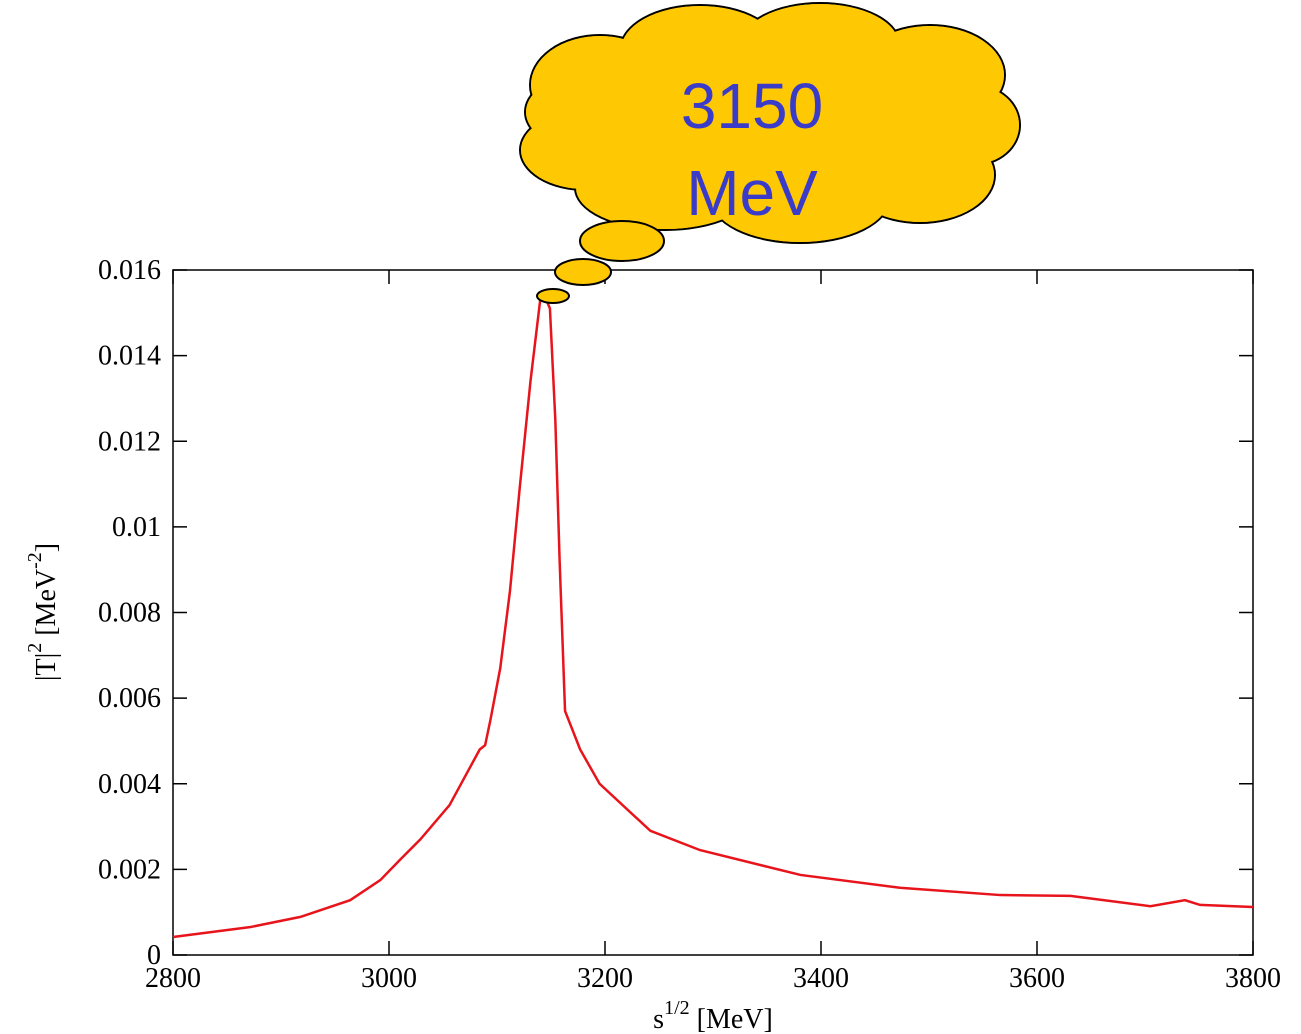  What do you see at coordinates (752, 106) in the screenshot?
I see `annotation: 3150` at bounding box center [752, 106].